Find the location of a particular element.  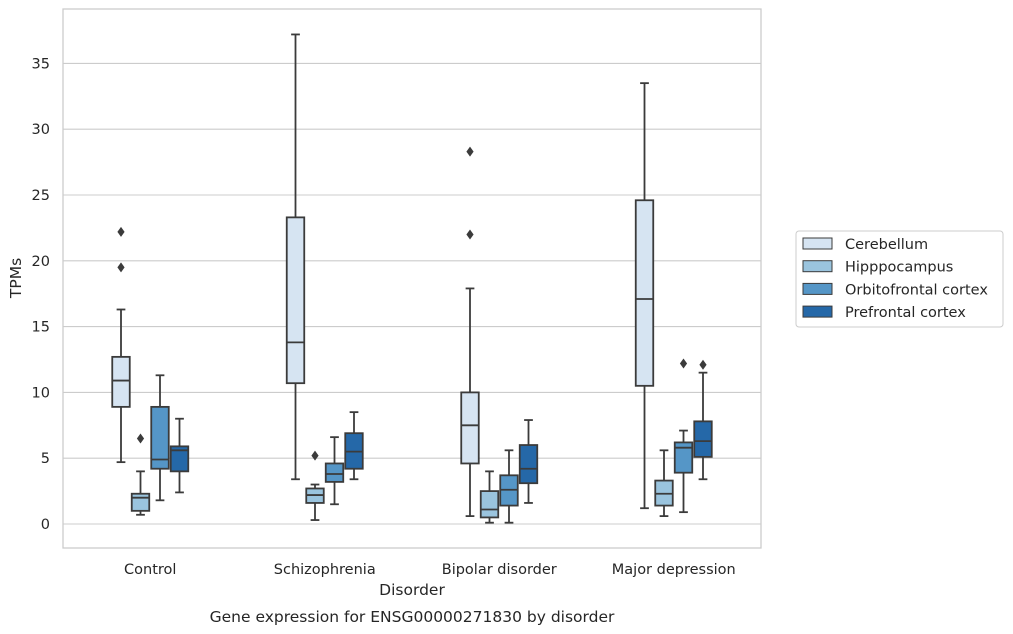

y-axis-title: TPMs is located at coordinates (16, 278).